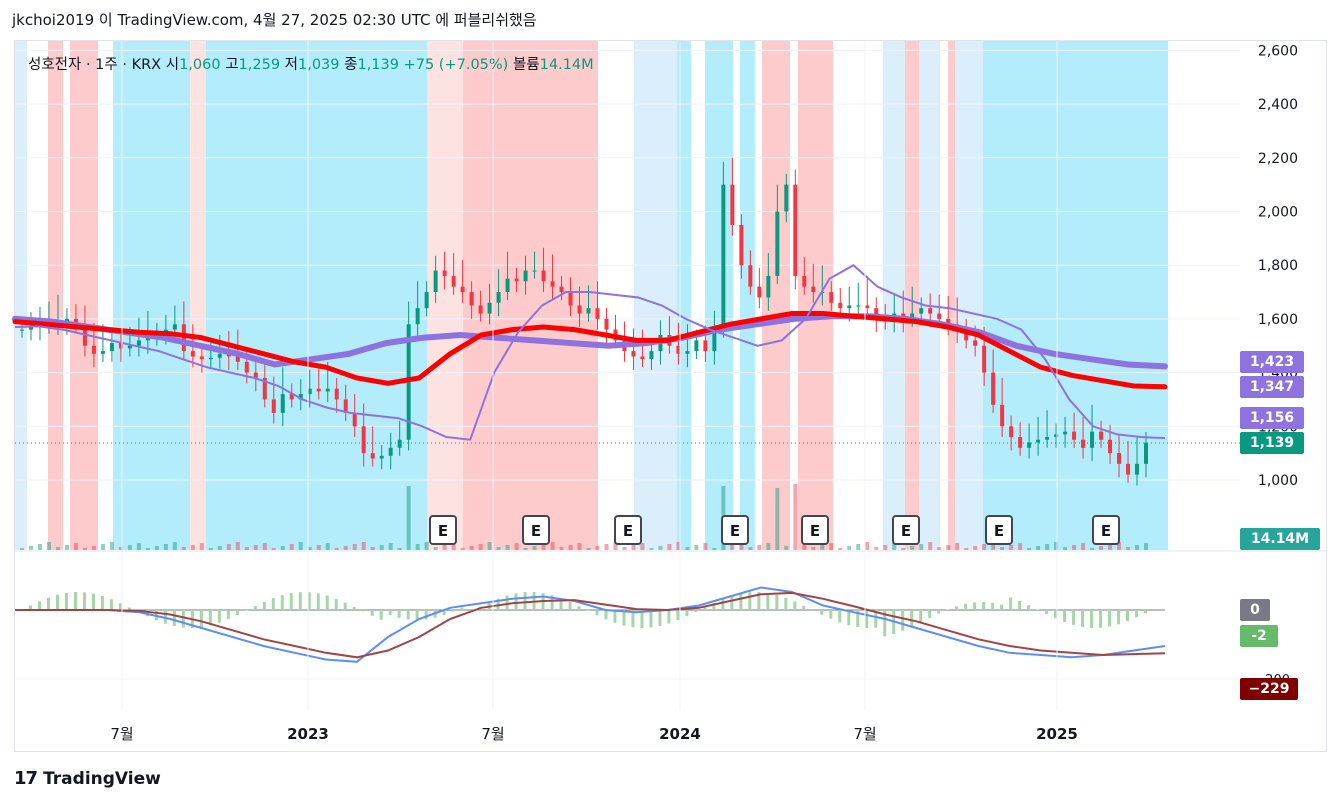  I want to click on price-tick-label: 2,600, so click(1278, 51).